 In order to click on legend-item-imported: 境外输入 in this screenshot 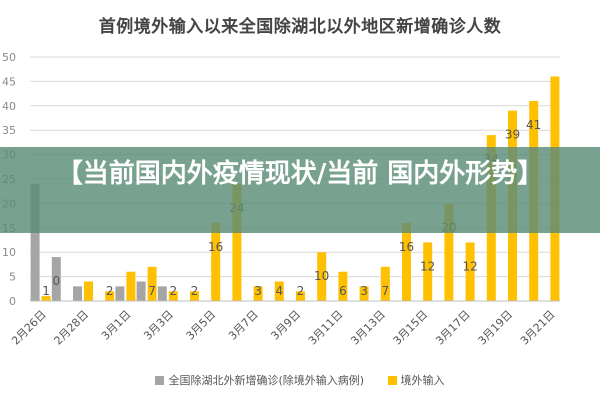, I will do `click(416, 380)`.